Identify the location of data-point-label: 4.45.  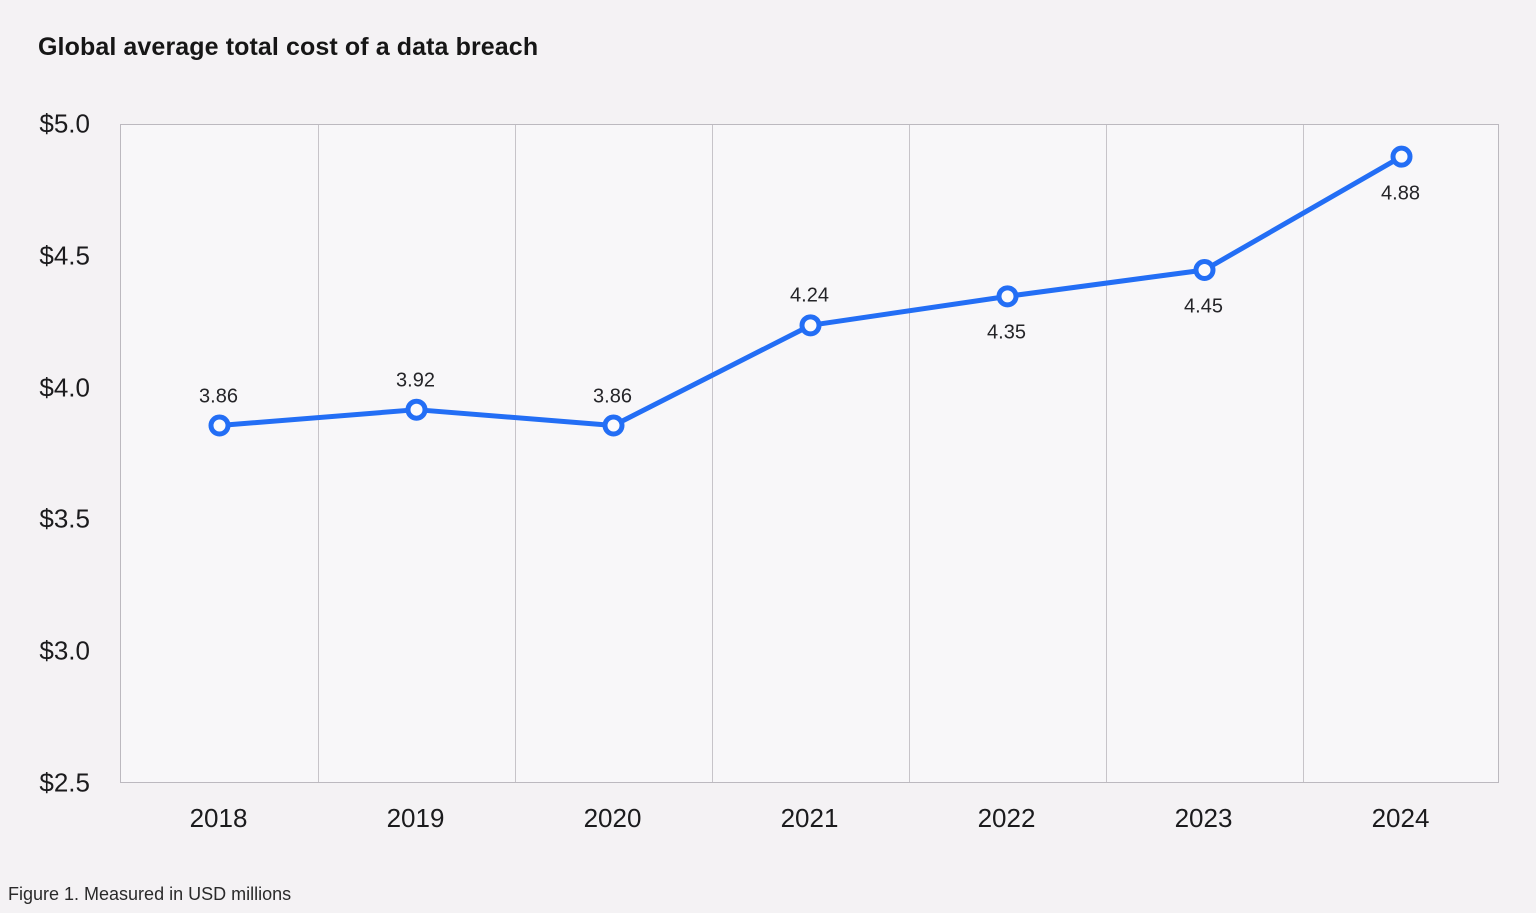
(1203, 306).